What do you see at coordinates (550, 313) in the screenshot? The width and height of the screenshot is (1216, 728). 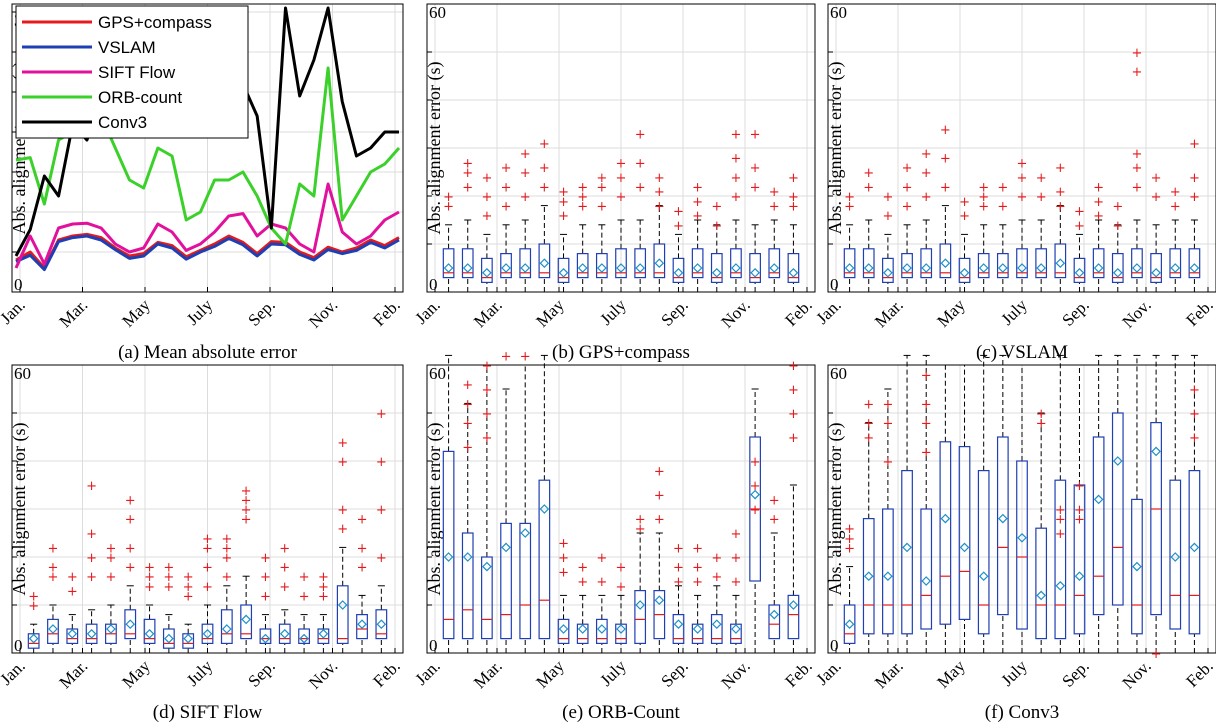 I see `x-tick-label: May` at bounding box center [550, 313].